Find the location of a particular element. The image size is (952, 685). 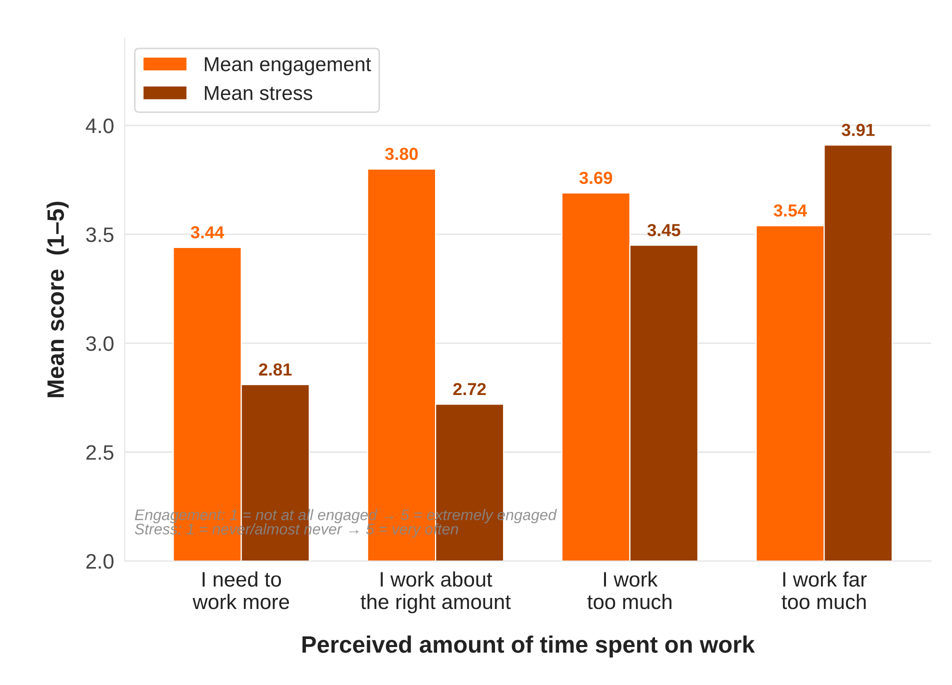

legend-label: Mean engagement is located at coordinates (288, 66).